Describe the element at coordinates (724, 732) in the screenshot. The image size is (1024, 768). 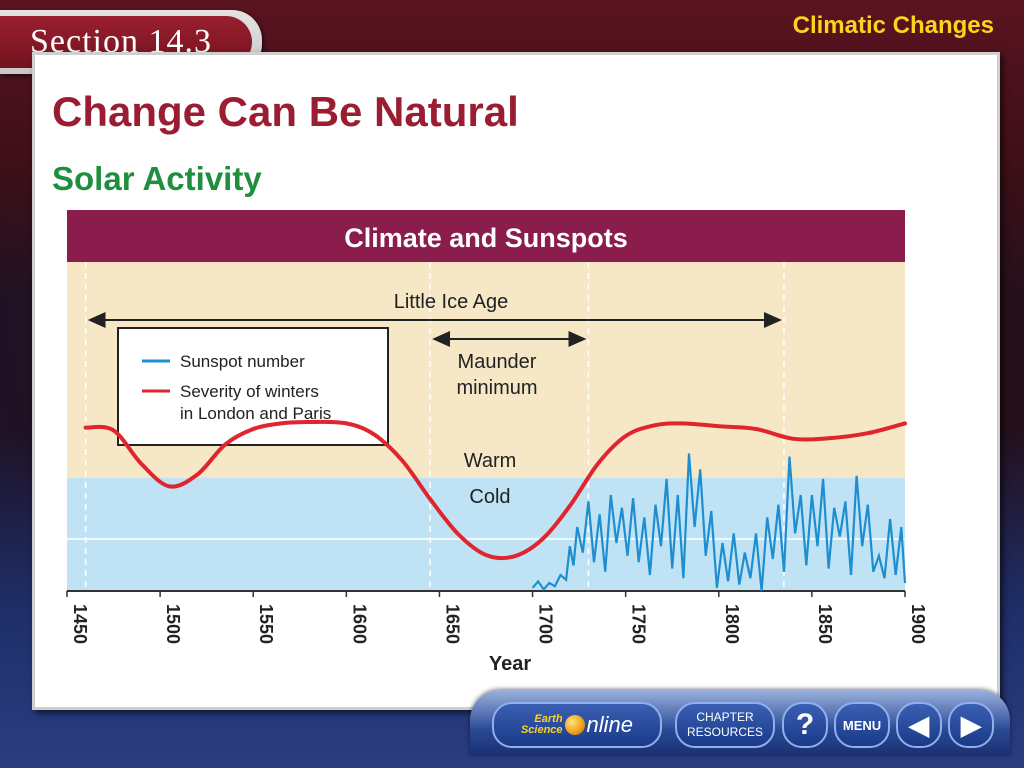
I see `resources-label: RESOURCES` at that location.